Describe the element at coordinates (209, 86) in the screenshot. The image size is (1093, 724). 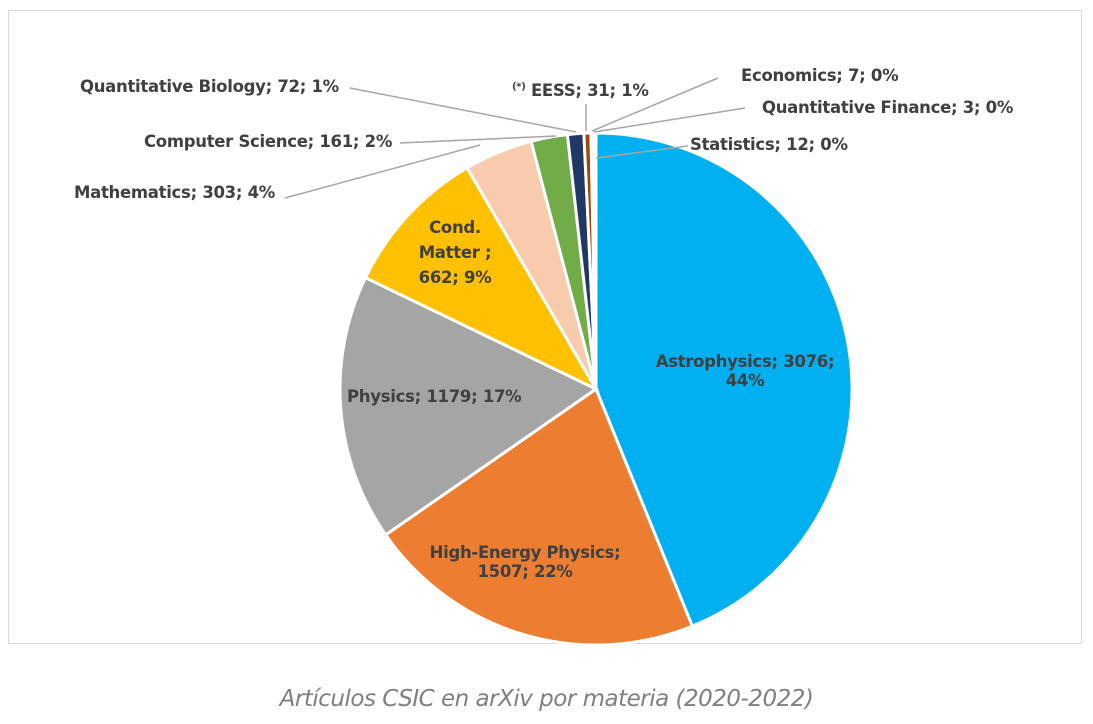
I see `data-label-quantitative-biology: Quantitative Biology; 72; 1%` at that location.